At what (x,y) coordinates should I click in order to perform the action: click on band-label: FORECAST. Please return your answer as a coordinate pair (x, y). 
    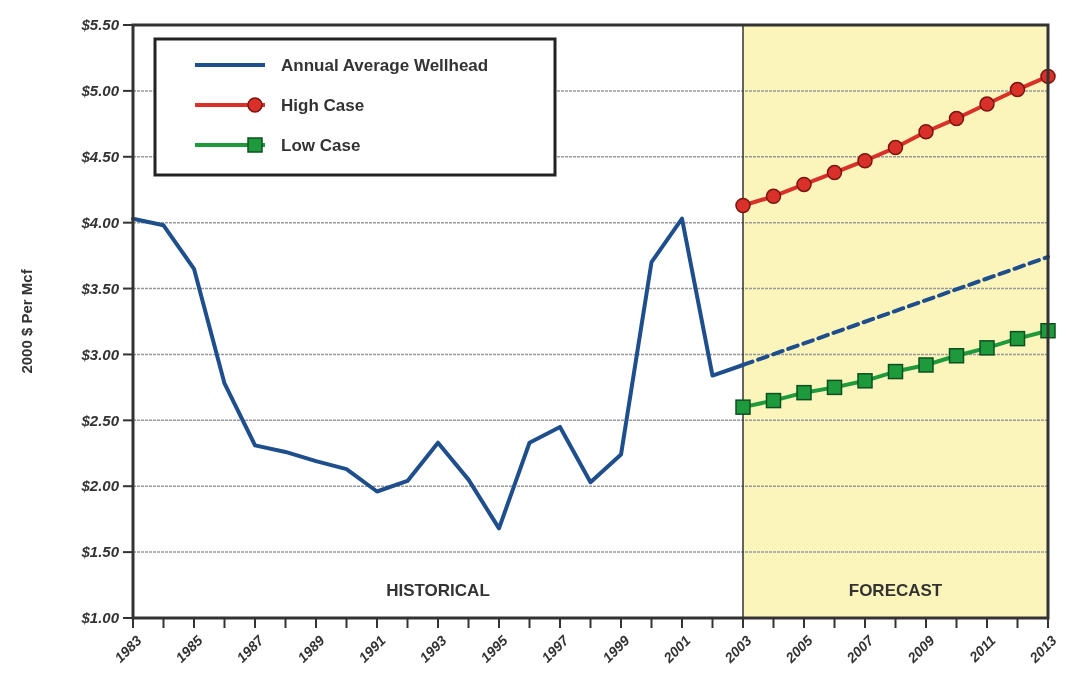
    Looking at the image, I should click on (895, 590).